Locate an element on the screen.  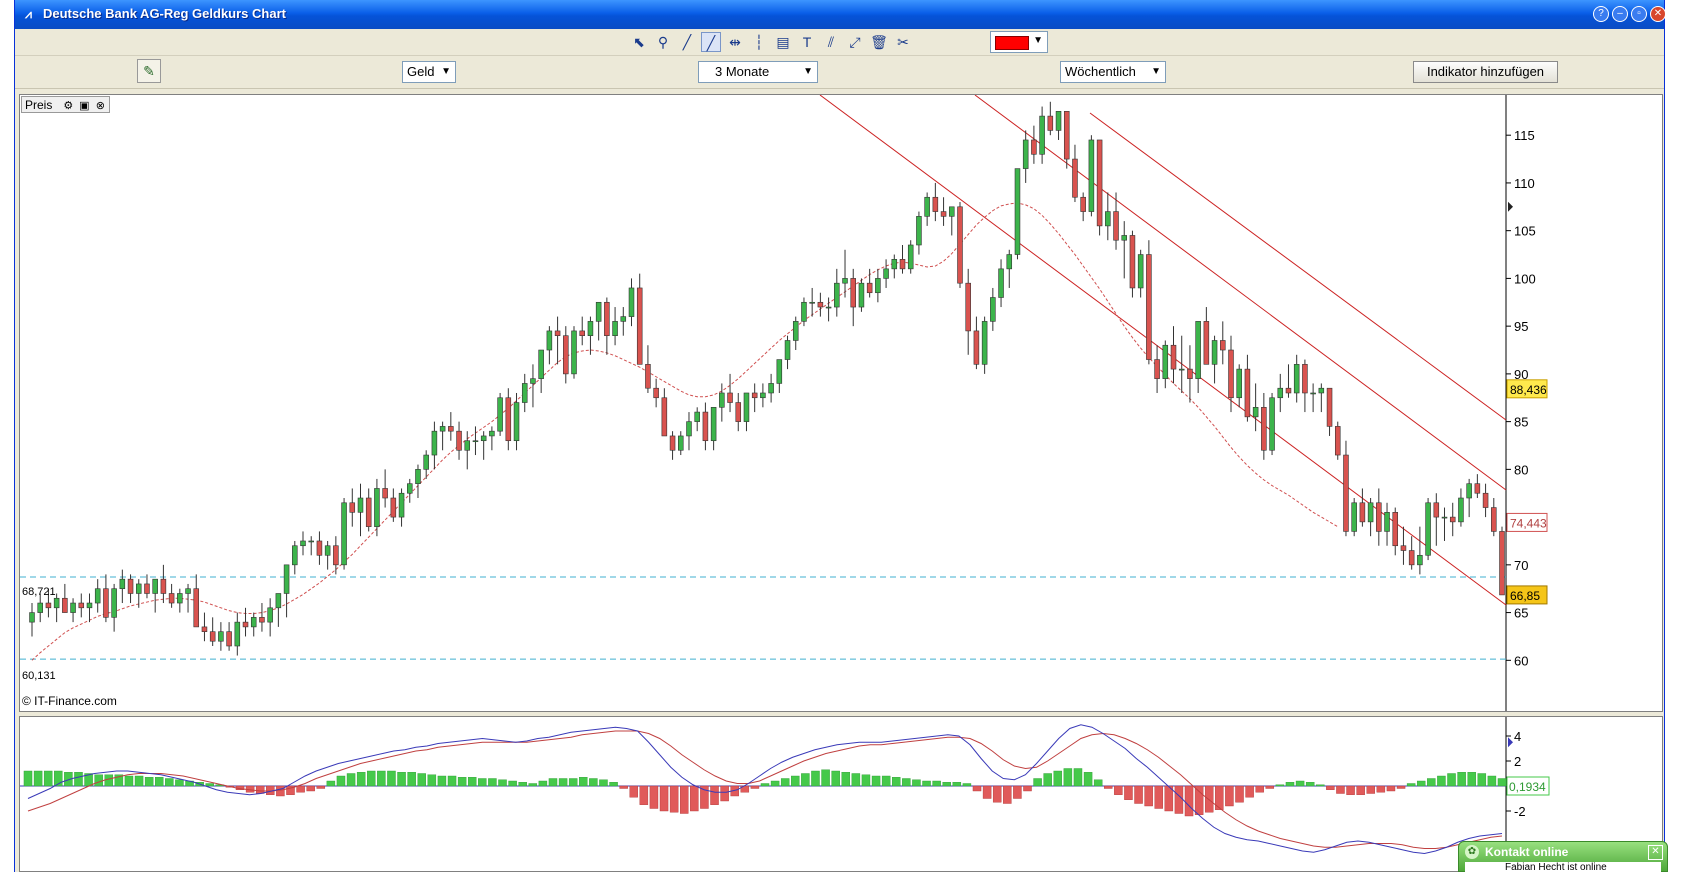
horizontal-line-icon: ⇹ is located at coordinates (735, 42).